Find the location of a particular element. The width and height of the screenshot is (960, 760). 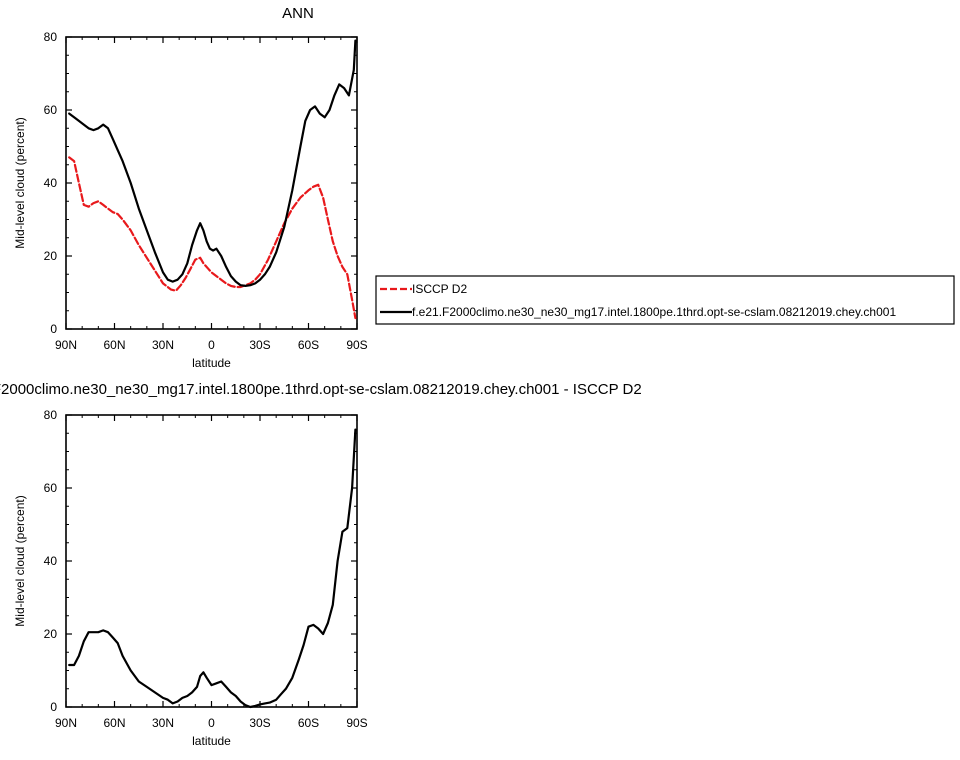

chart-1-ytick-label: 60 is located at coordinates (51, 488).